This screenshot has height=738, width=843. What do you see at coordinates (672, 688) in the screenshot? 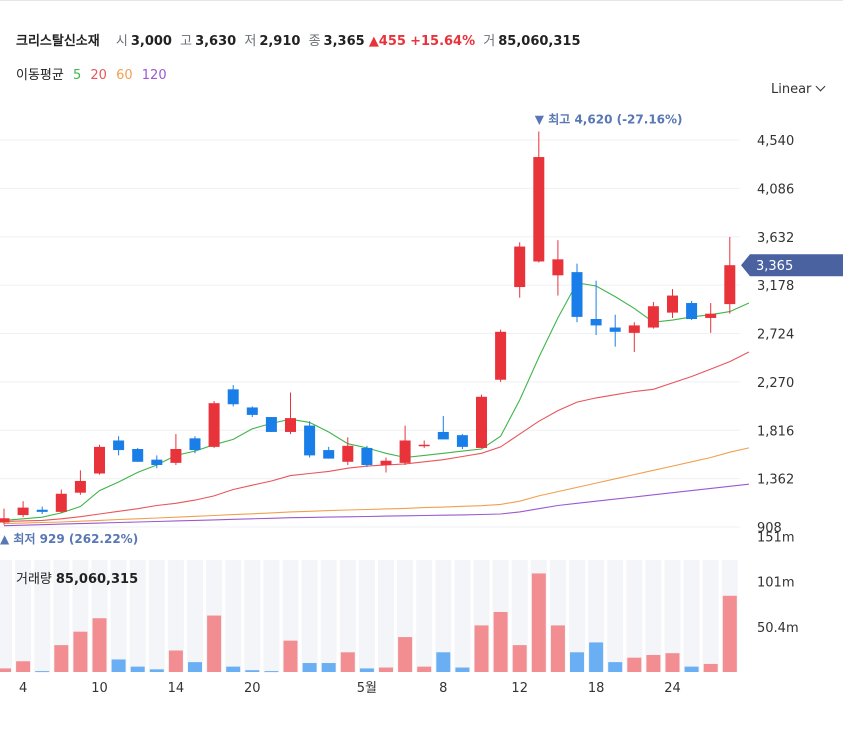
I see `x-tick-label: 24` at bounding box center [672, 688].